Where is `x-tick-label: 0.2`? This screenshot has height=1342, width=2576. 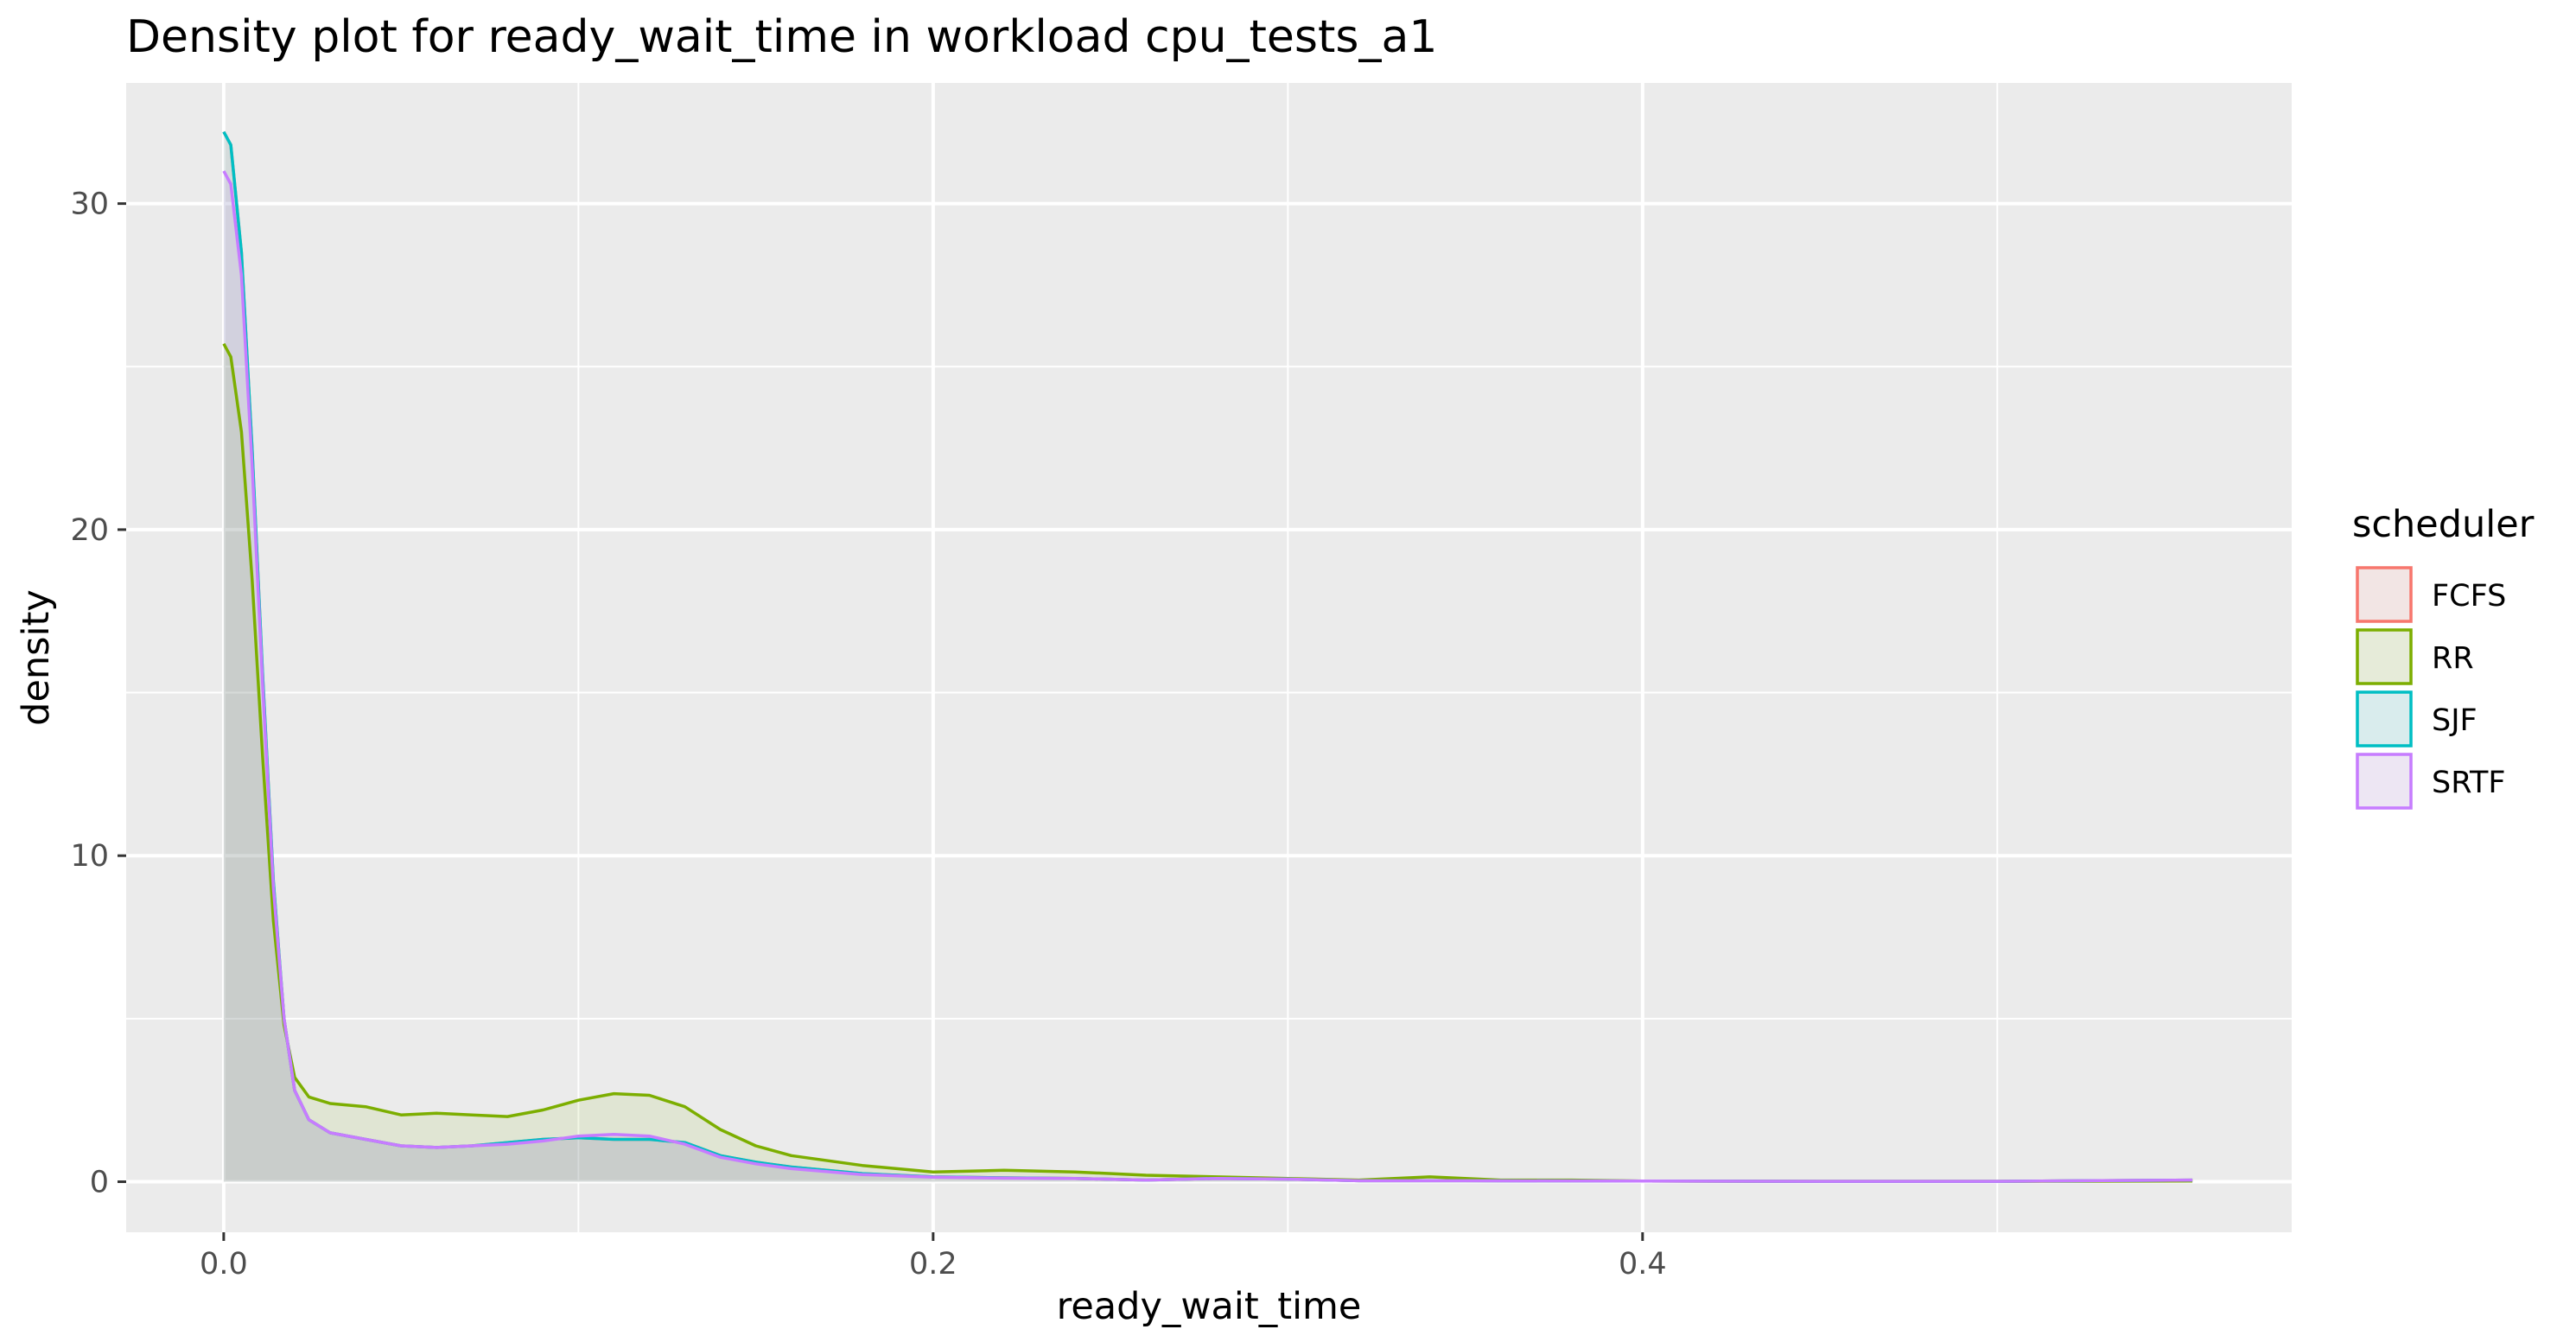 x-tick-label: 0.2 is located at coordinates (933, 1264).